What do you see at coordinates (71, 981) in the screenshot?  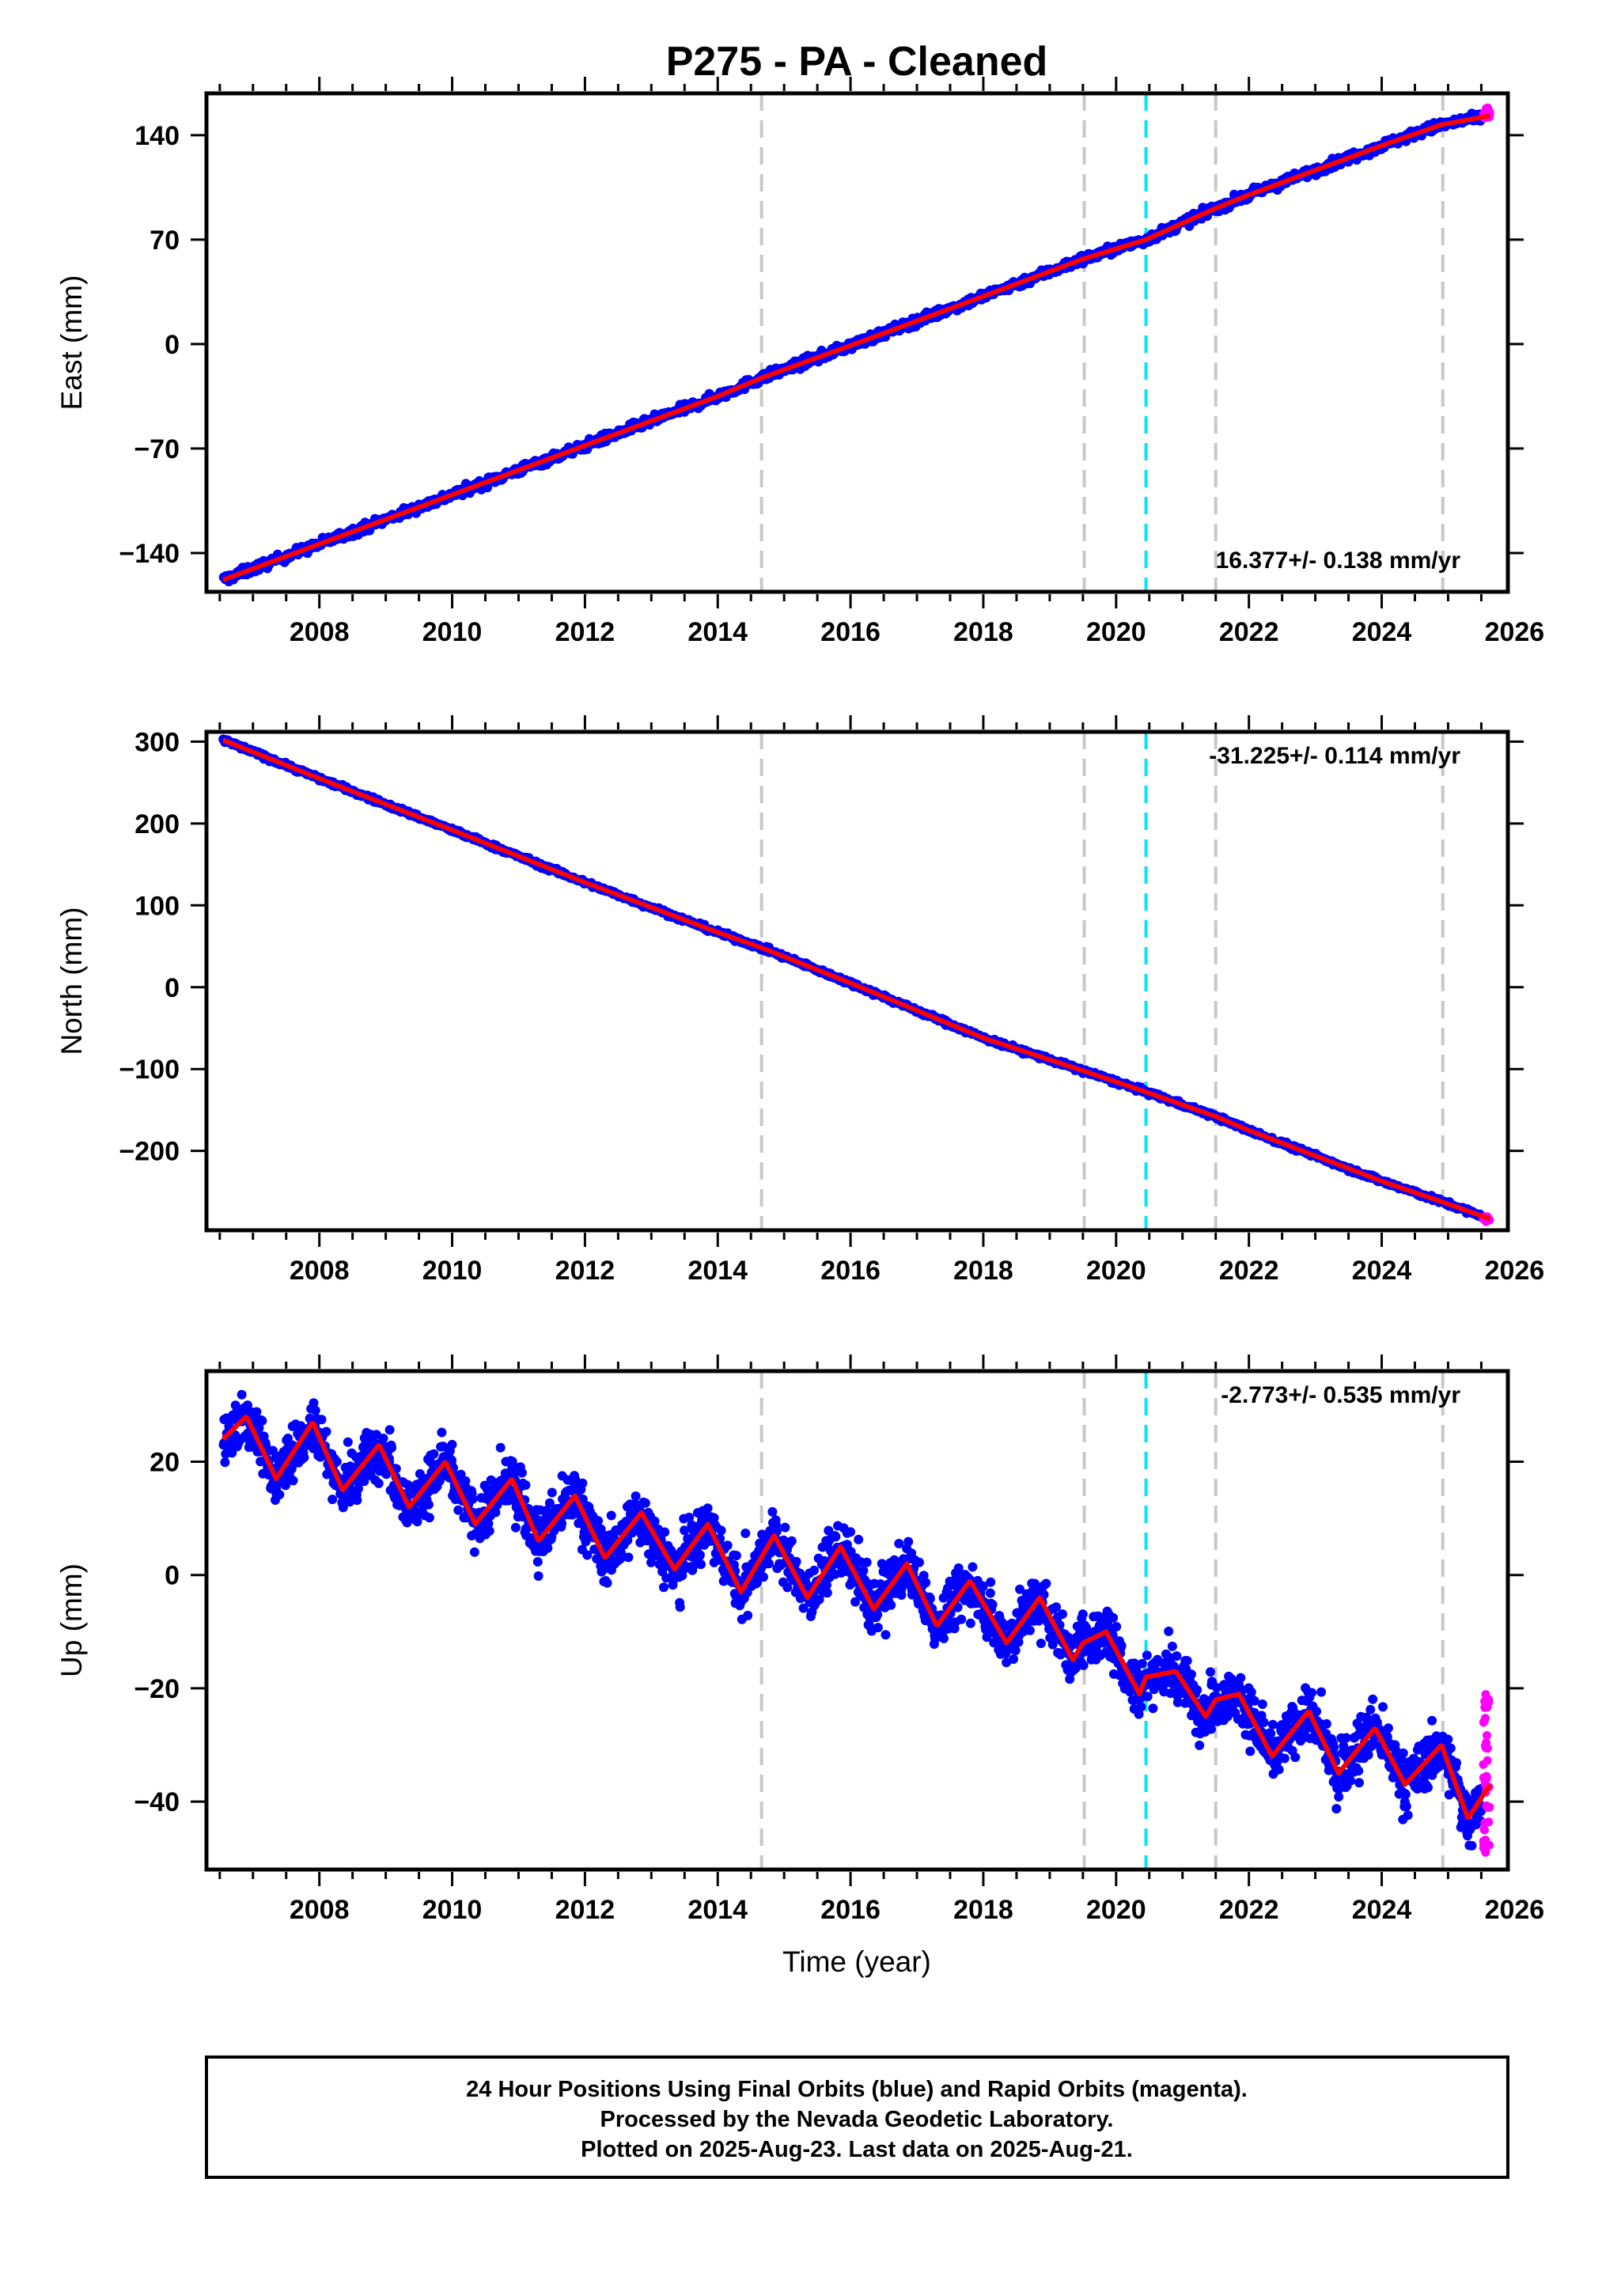 I see `y-axis-title: North (mm)` at bounding box center [71, 981].